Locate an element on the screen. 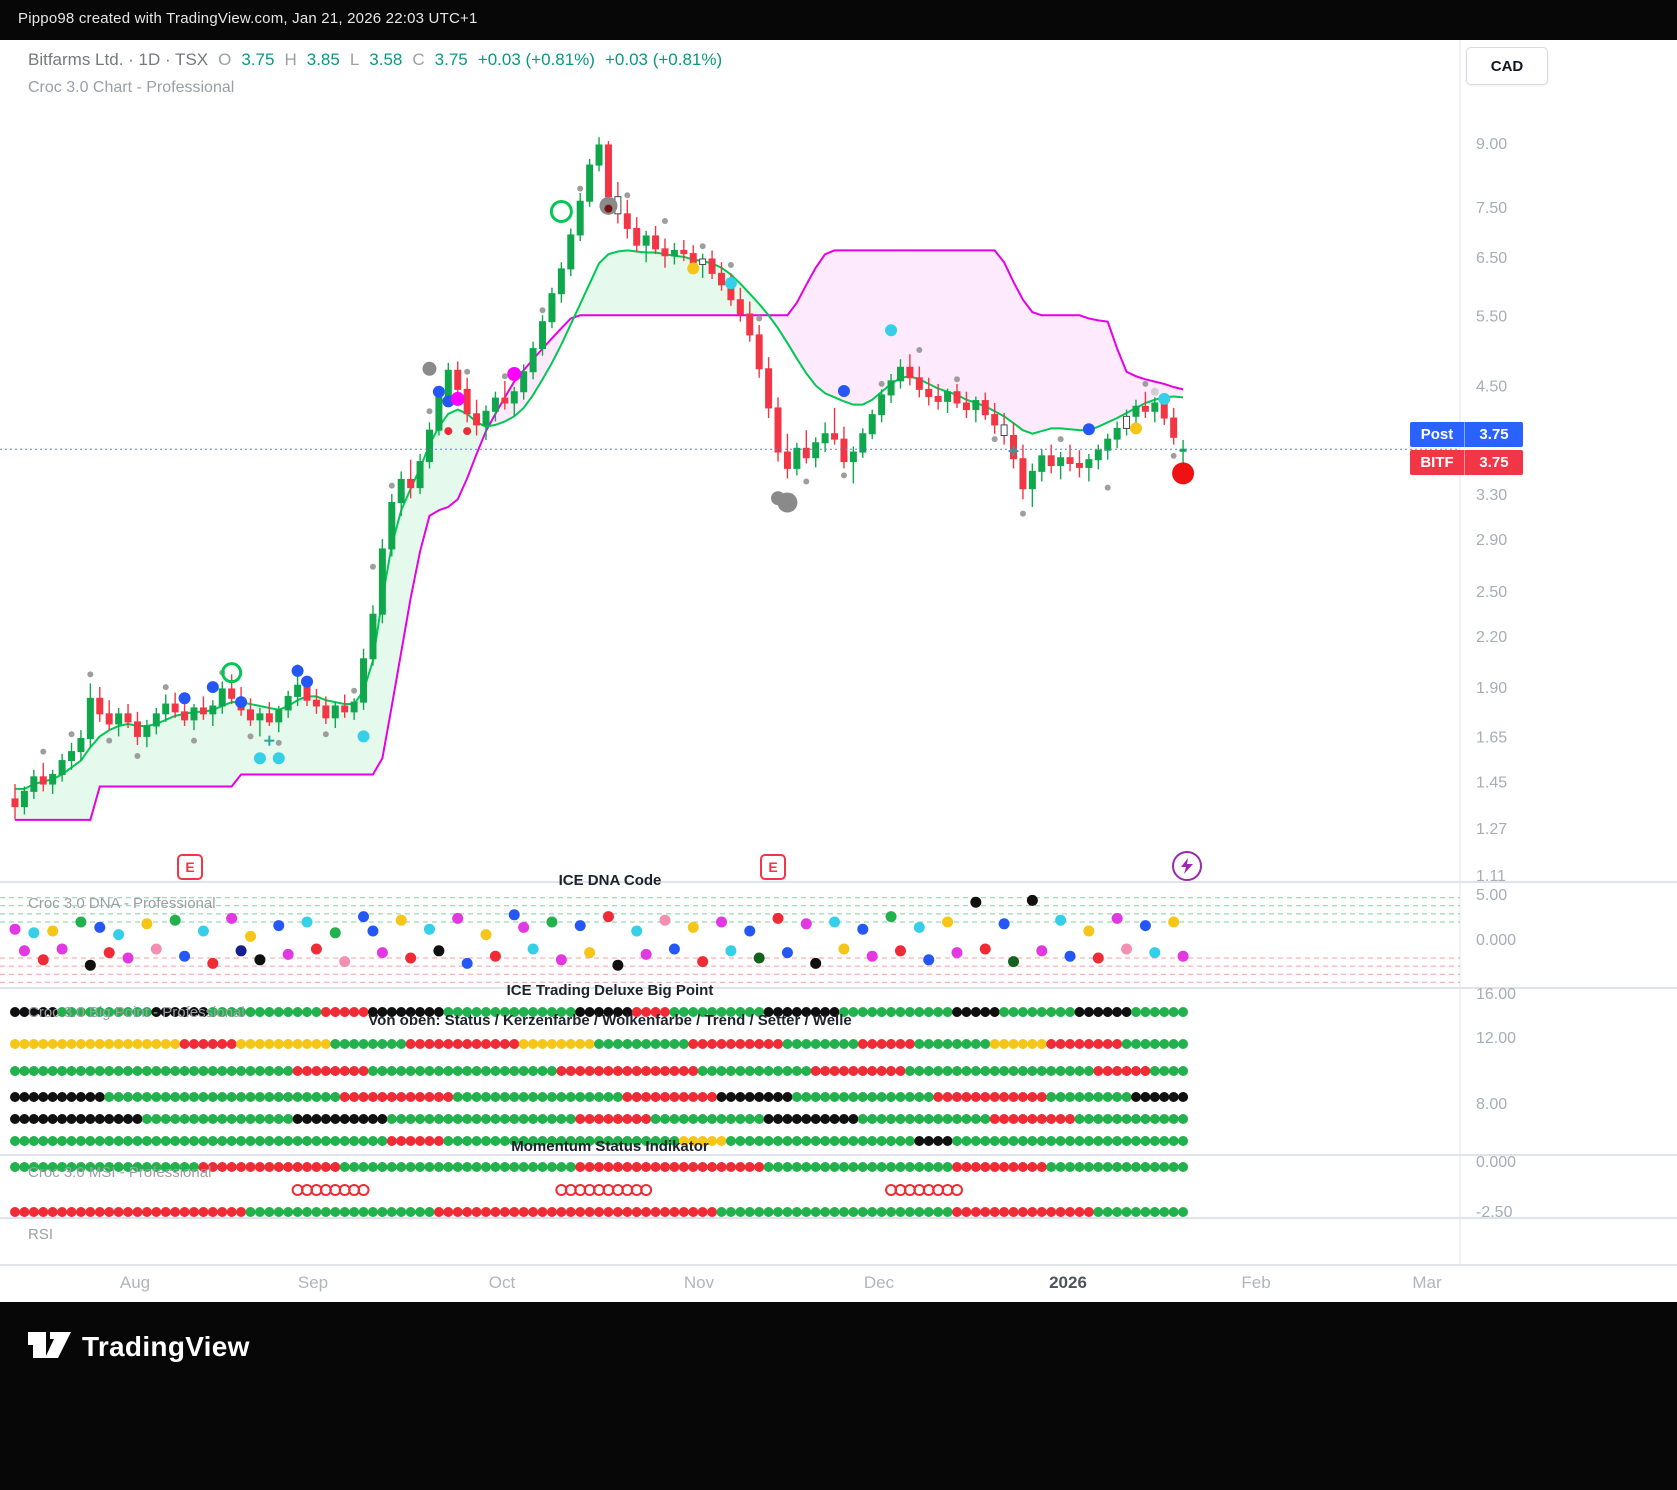  currency-button: CAD is located at coordinates (1507, 66).